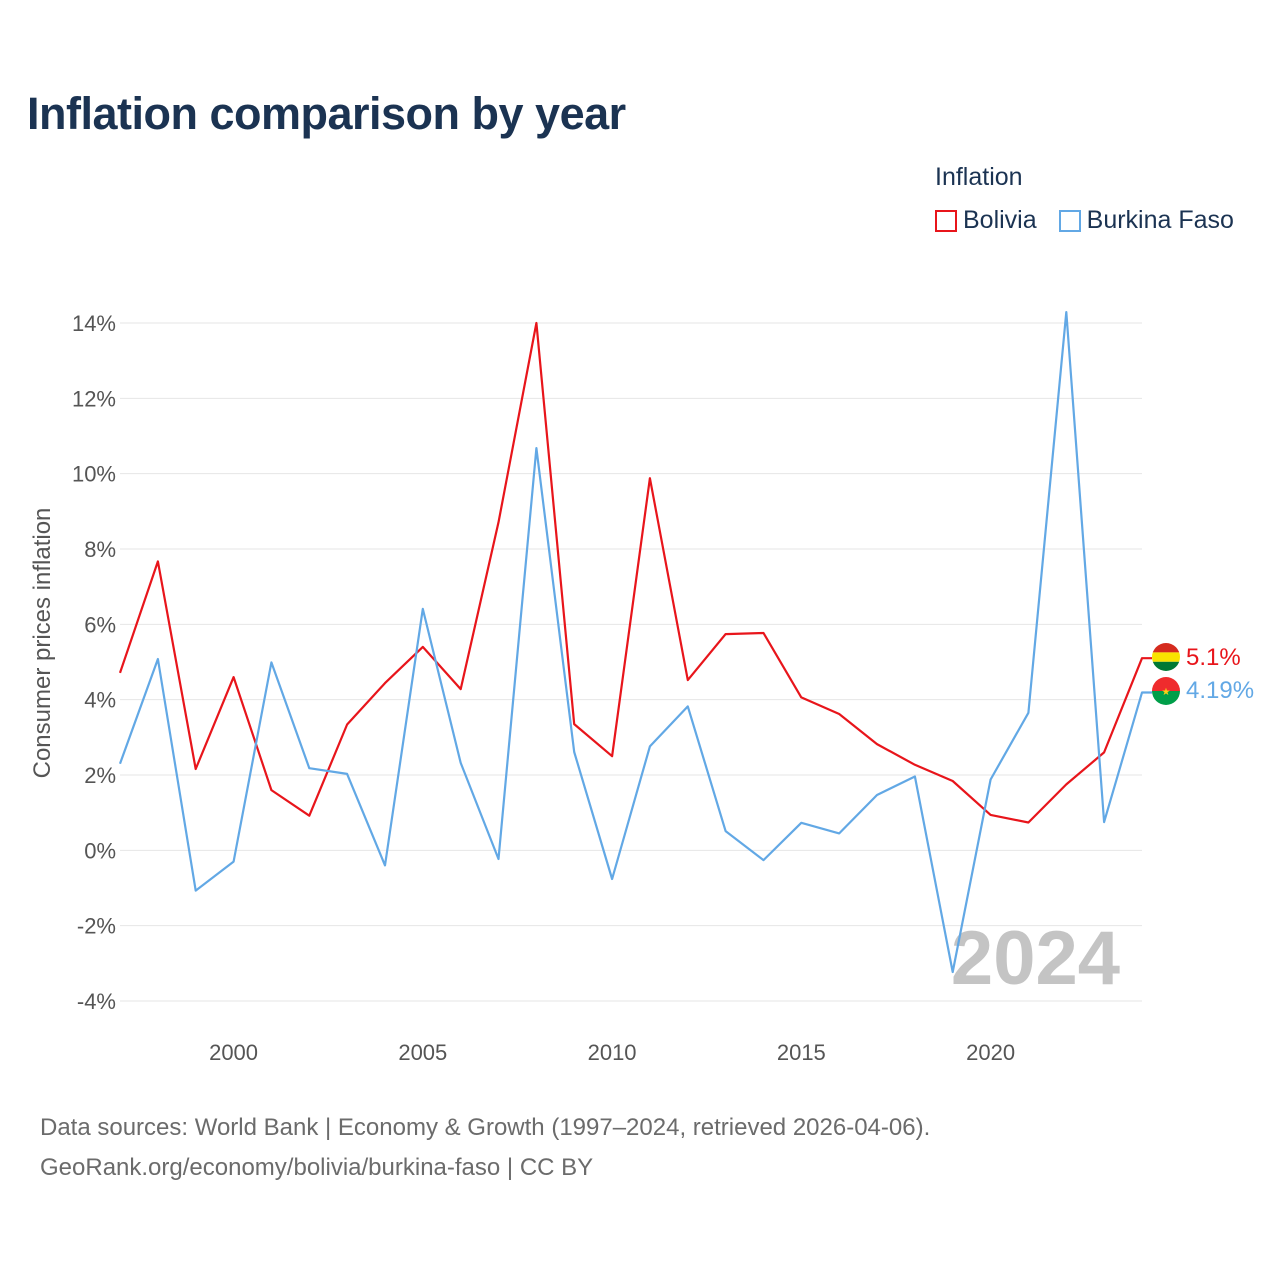  What do you see at coordinates (1213, 657) in the screenshot?
I see `end-label-bolivia: 5.1%` at bounding box center [1213, 657].